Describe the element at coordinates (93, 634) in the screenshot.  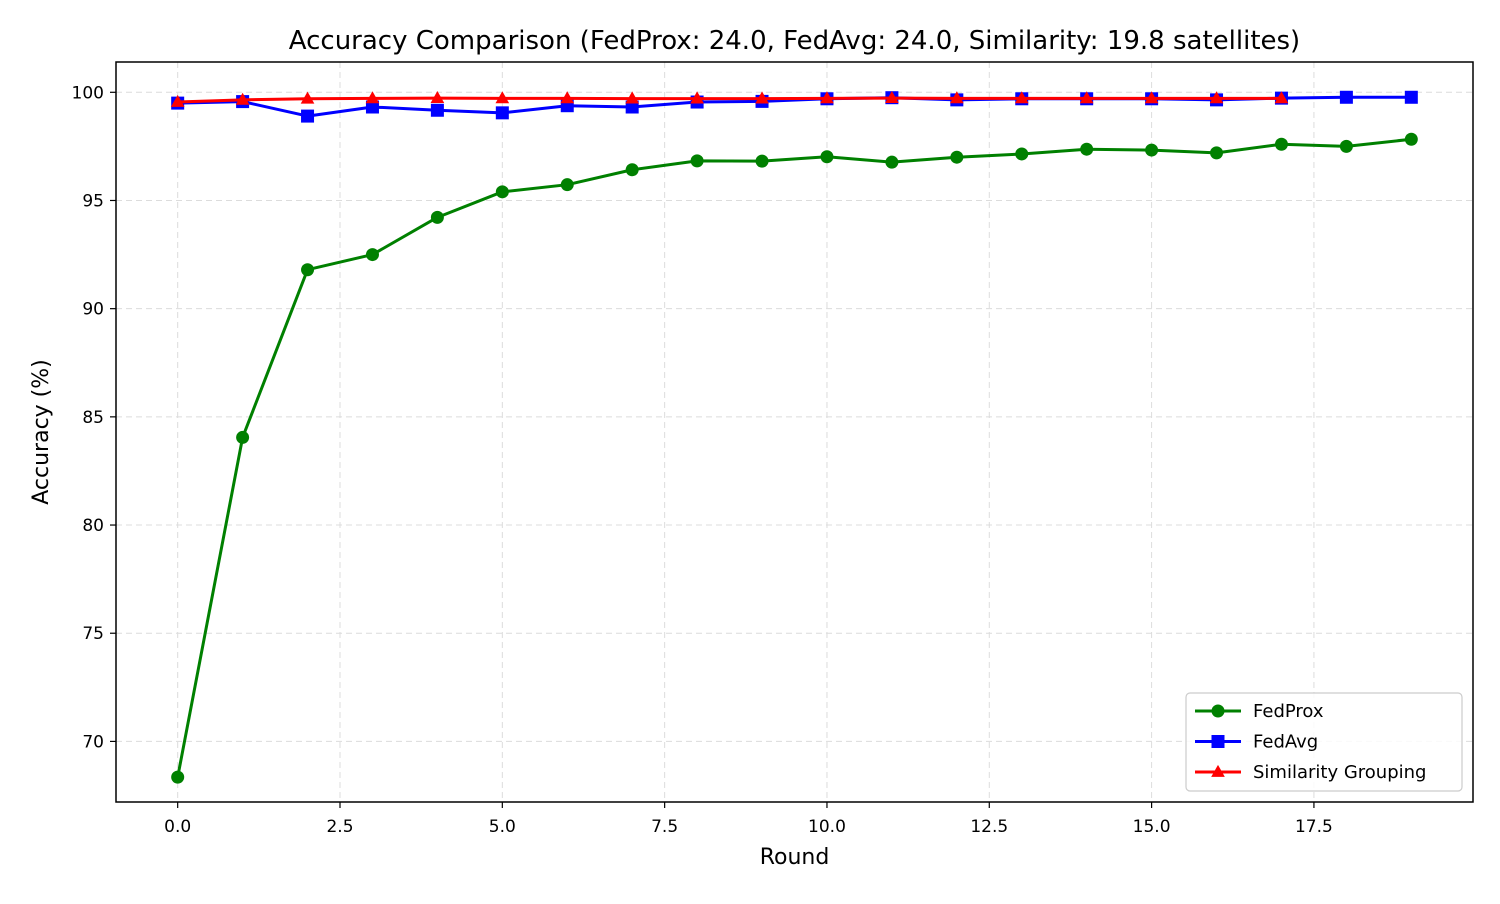
I see `y-tick-label: 75` at that location.